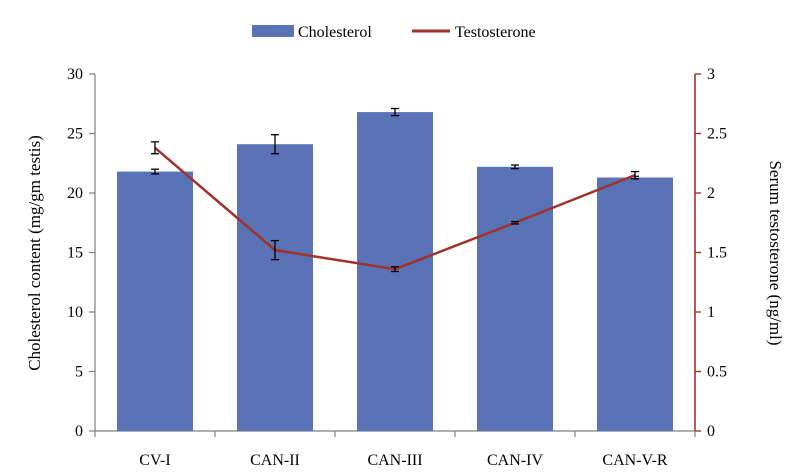  Describe the element at coordinates (635, 460) in the screenshot. I see `x-tick-label: CAN-V-R` at that location.